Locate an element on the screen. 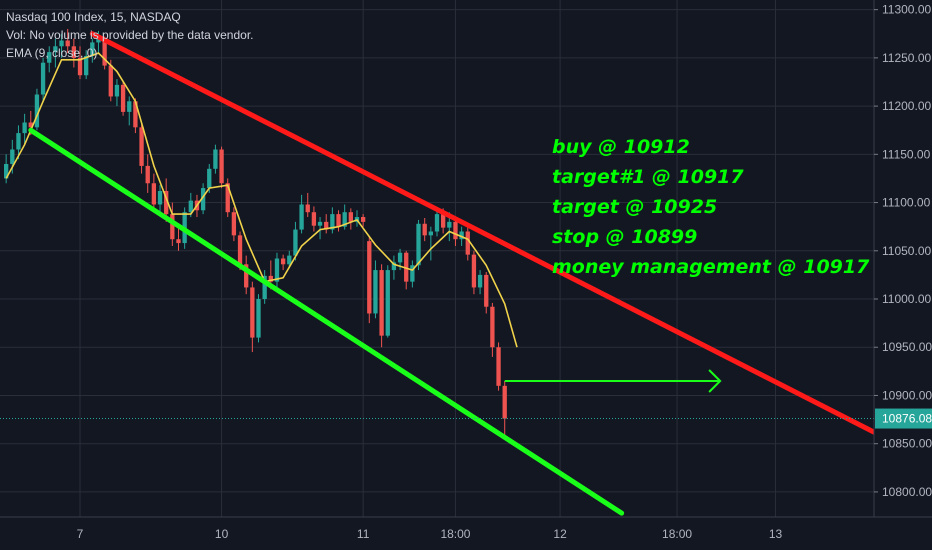  time-axis is located at coordinates (466, 533).